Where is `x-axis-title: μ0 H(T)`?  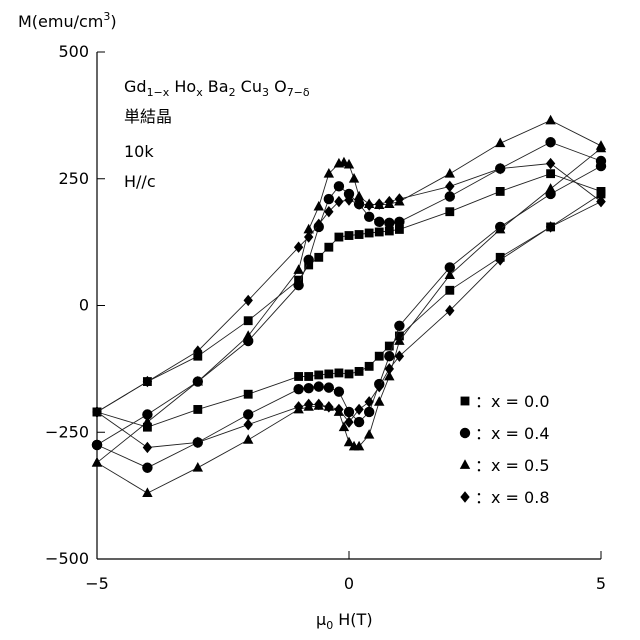 x-axis-title: μ0 H(T) is located at coordinates (344, 621).